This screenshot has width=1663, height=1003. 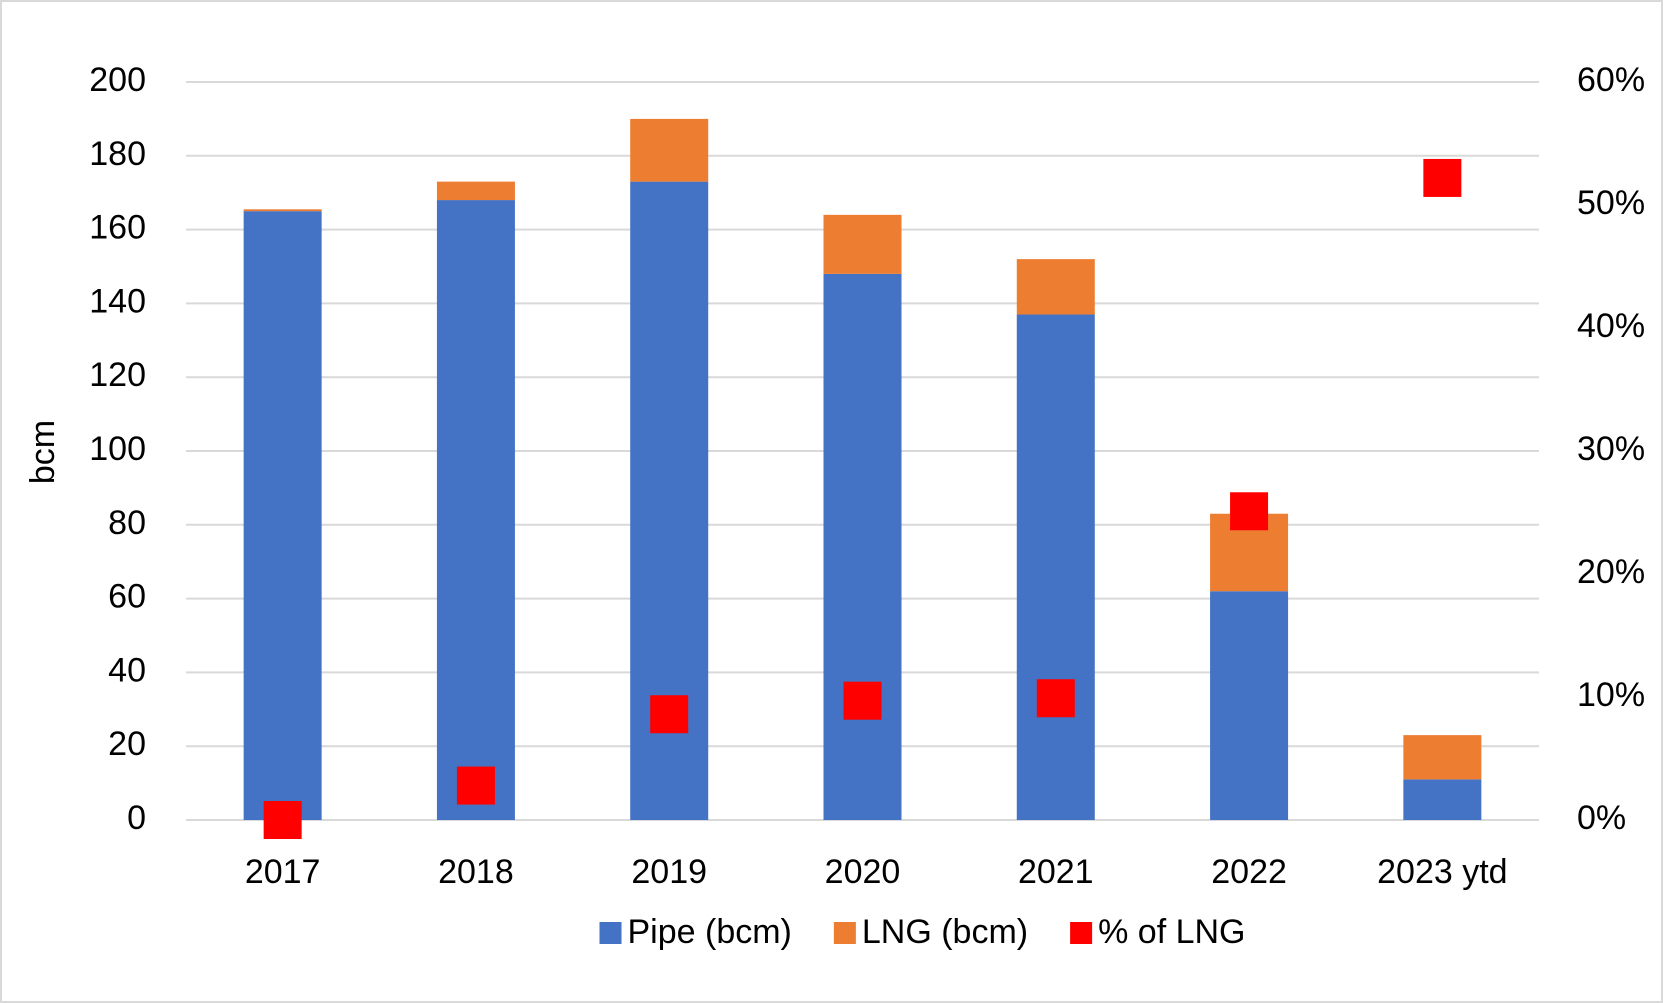 What do you see at coordinates (127, 523) in the screenshot?
I see `y-tick-label: 80` at bounding box center [127, 523].